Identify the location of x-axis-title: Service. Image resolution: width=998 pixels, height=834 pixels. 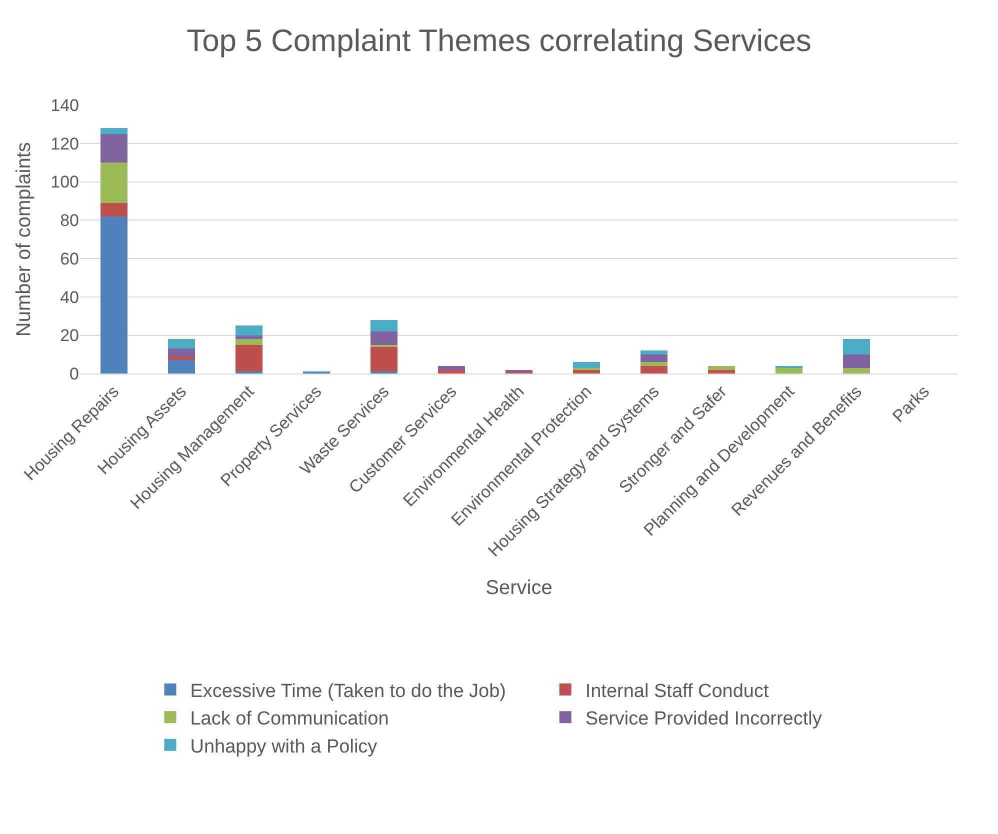
(519, 587).